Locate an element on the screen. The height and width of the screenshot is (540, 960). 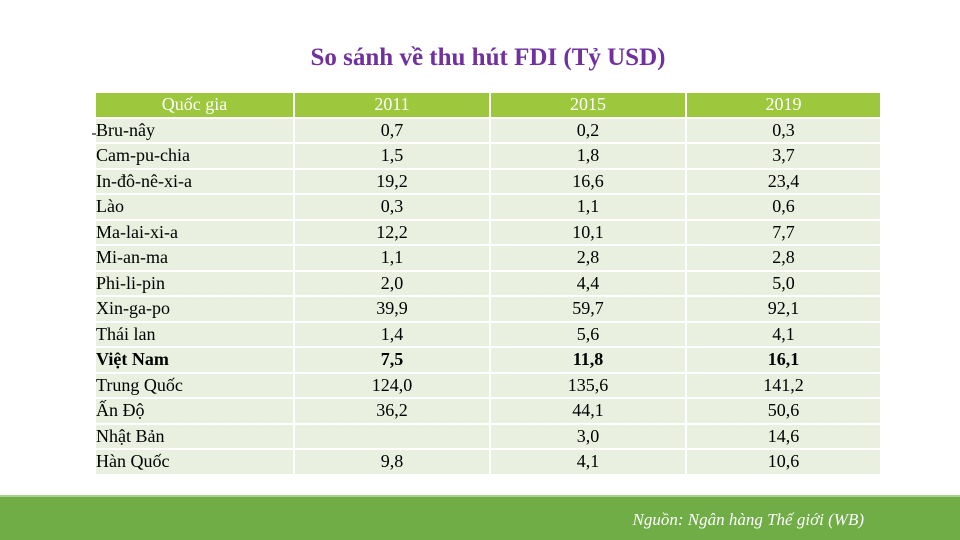
value-2011-cell: 2,0 is located at coordinates (391, 284).